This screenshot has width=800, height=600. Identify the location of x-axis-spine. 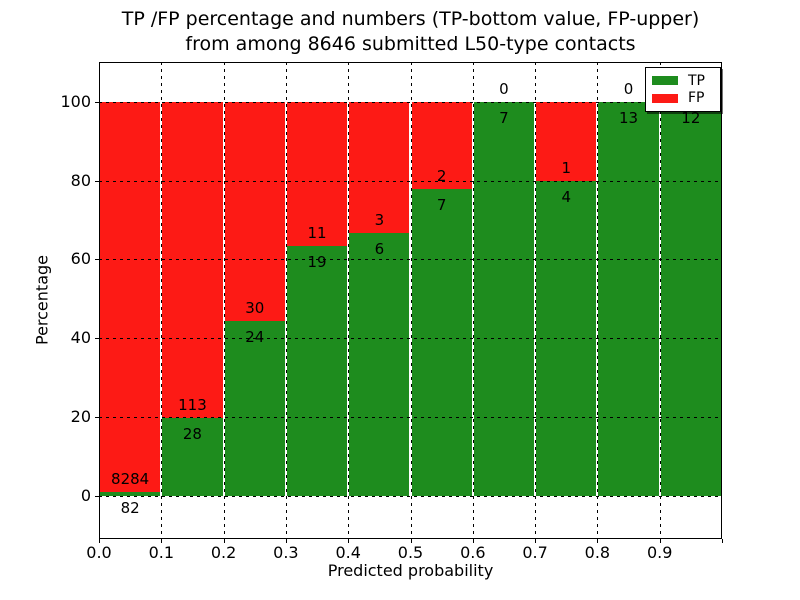
(410, 538).